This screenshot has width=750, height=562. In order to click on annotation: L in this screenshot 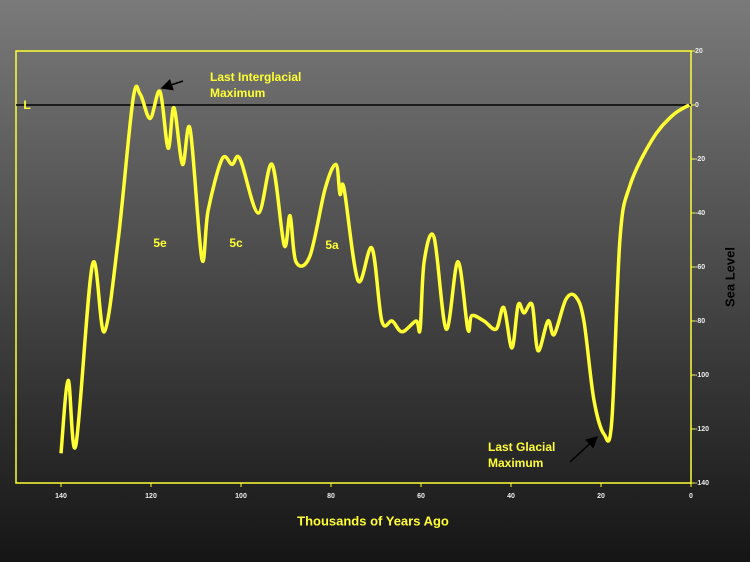, I will do `click(26, 105)`.